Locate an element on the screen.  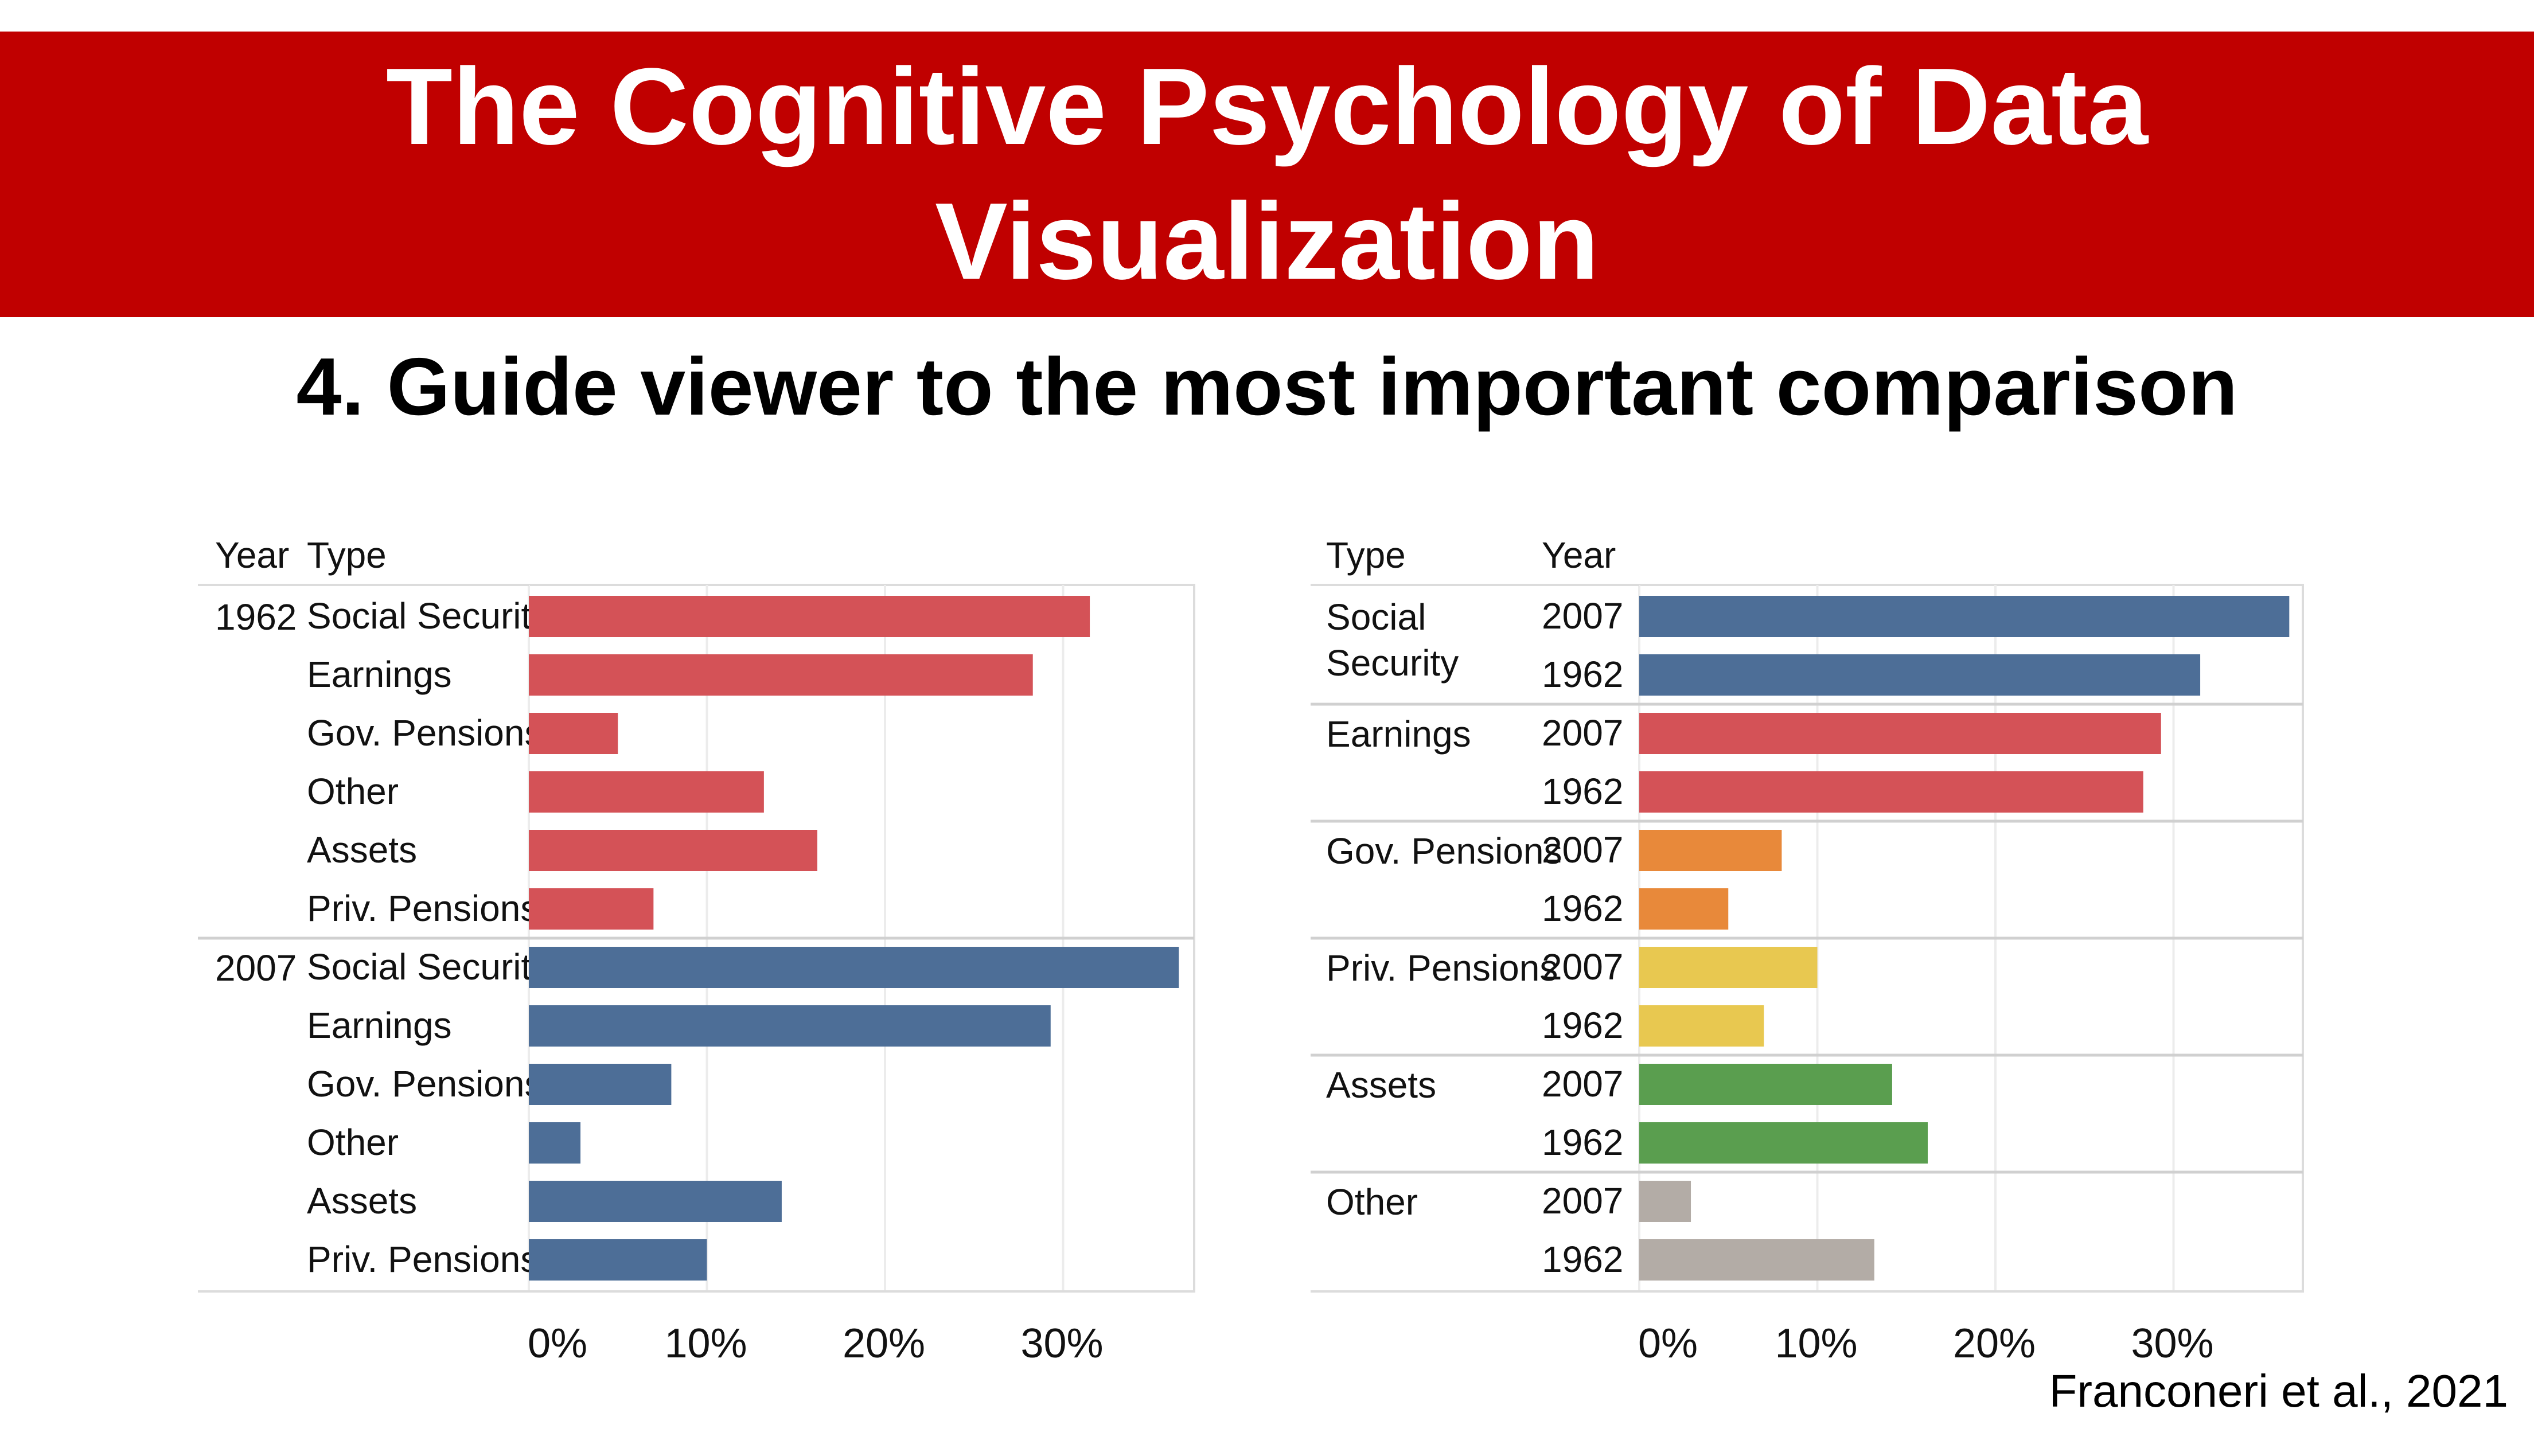
bar-gov-pensions-1962 is located at coordinates (1684, 909).